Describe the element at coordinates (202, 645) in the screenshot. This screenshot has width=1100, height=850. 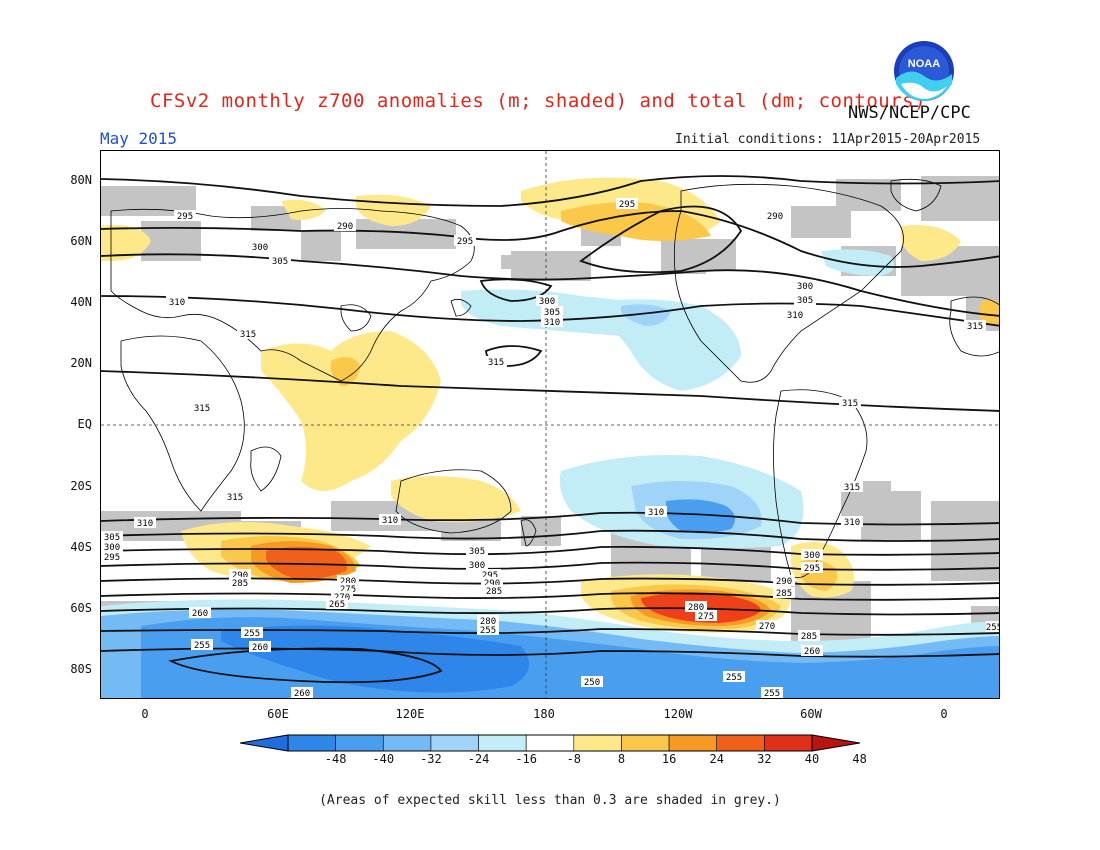
I see `contour-label: 255` at that location.